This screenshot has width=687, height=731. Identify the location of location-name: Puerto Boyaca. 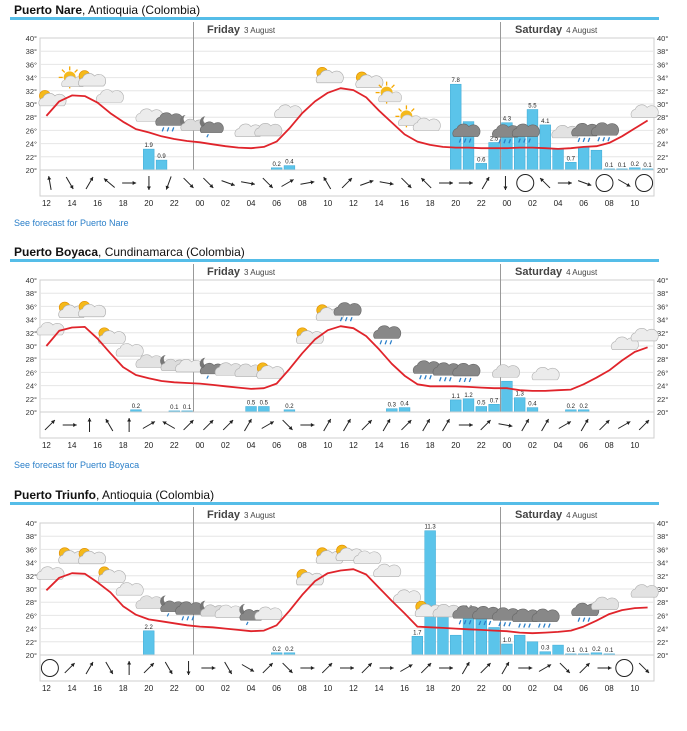
(56, 252).